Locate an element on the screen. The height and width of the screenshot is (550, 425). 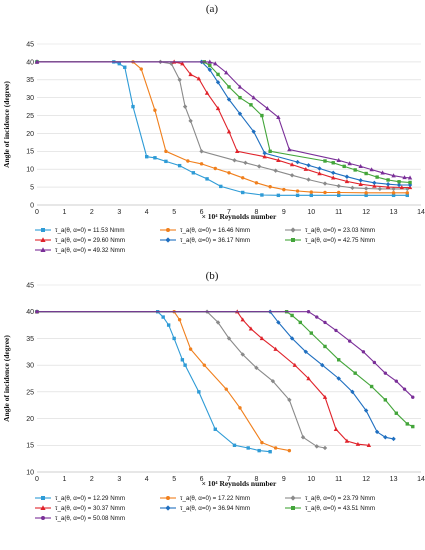
legend-label: τ_a(θ, α=0) = 43.51 Nmm is located at coordinates (340, 508).